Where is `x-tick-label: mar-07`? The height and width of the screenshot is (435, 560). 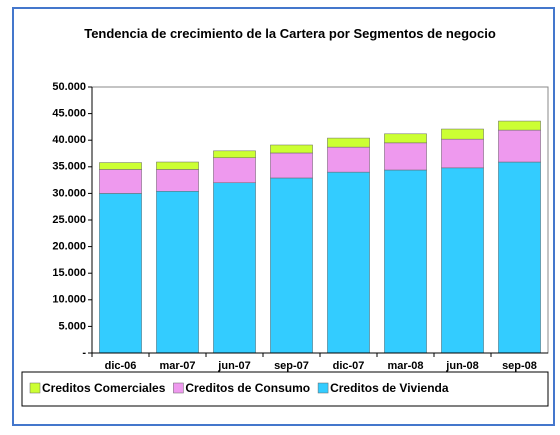
x-tick-label: mar-07 is located at coordinates (177, 366).